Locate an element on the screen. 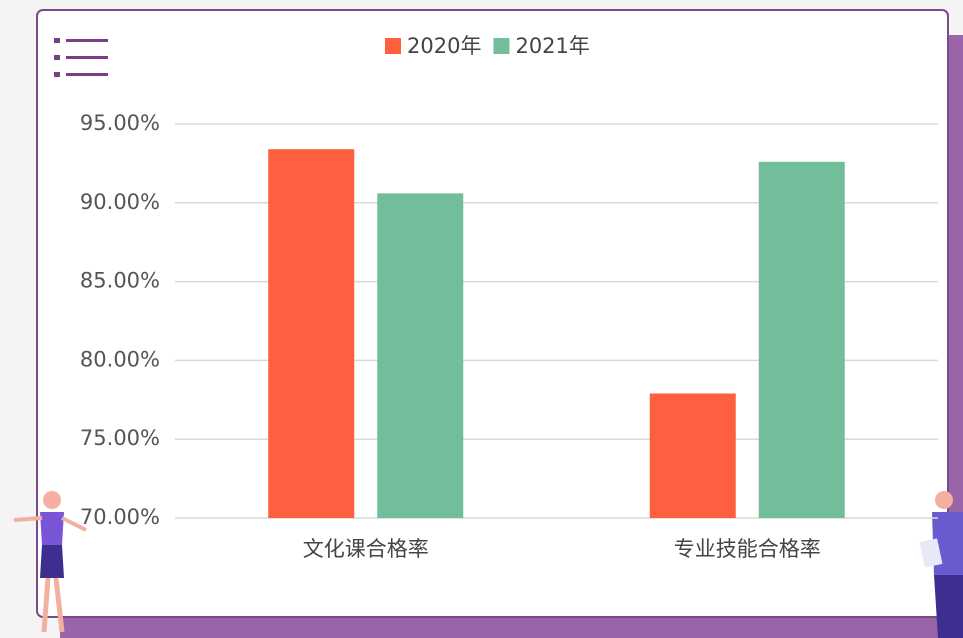 This screenshot has width=963, height=638. figure-right is located at coordinates (941, 564).